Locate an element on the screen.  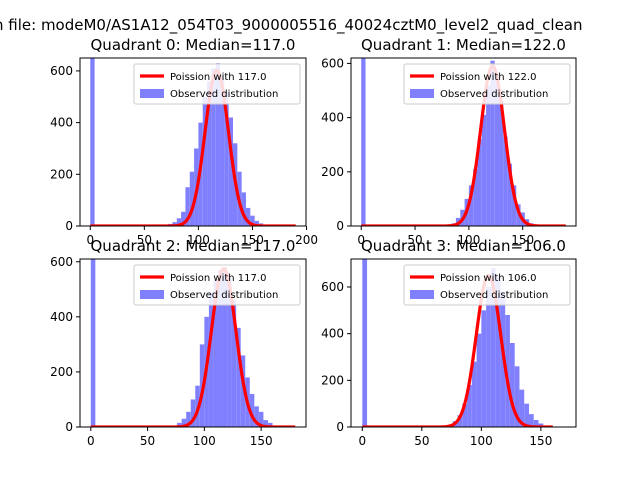
poisson-curve is located at coordinates (457, 350).